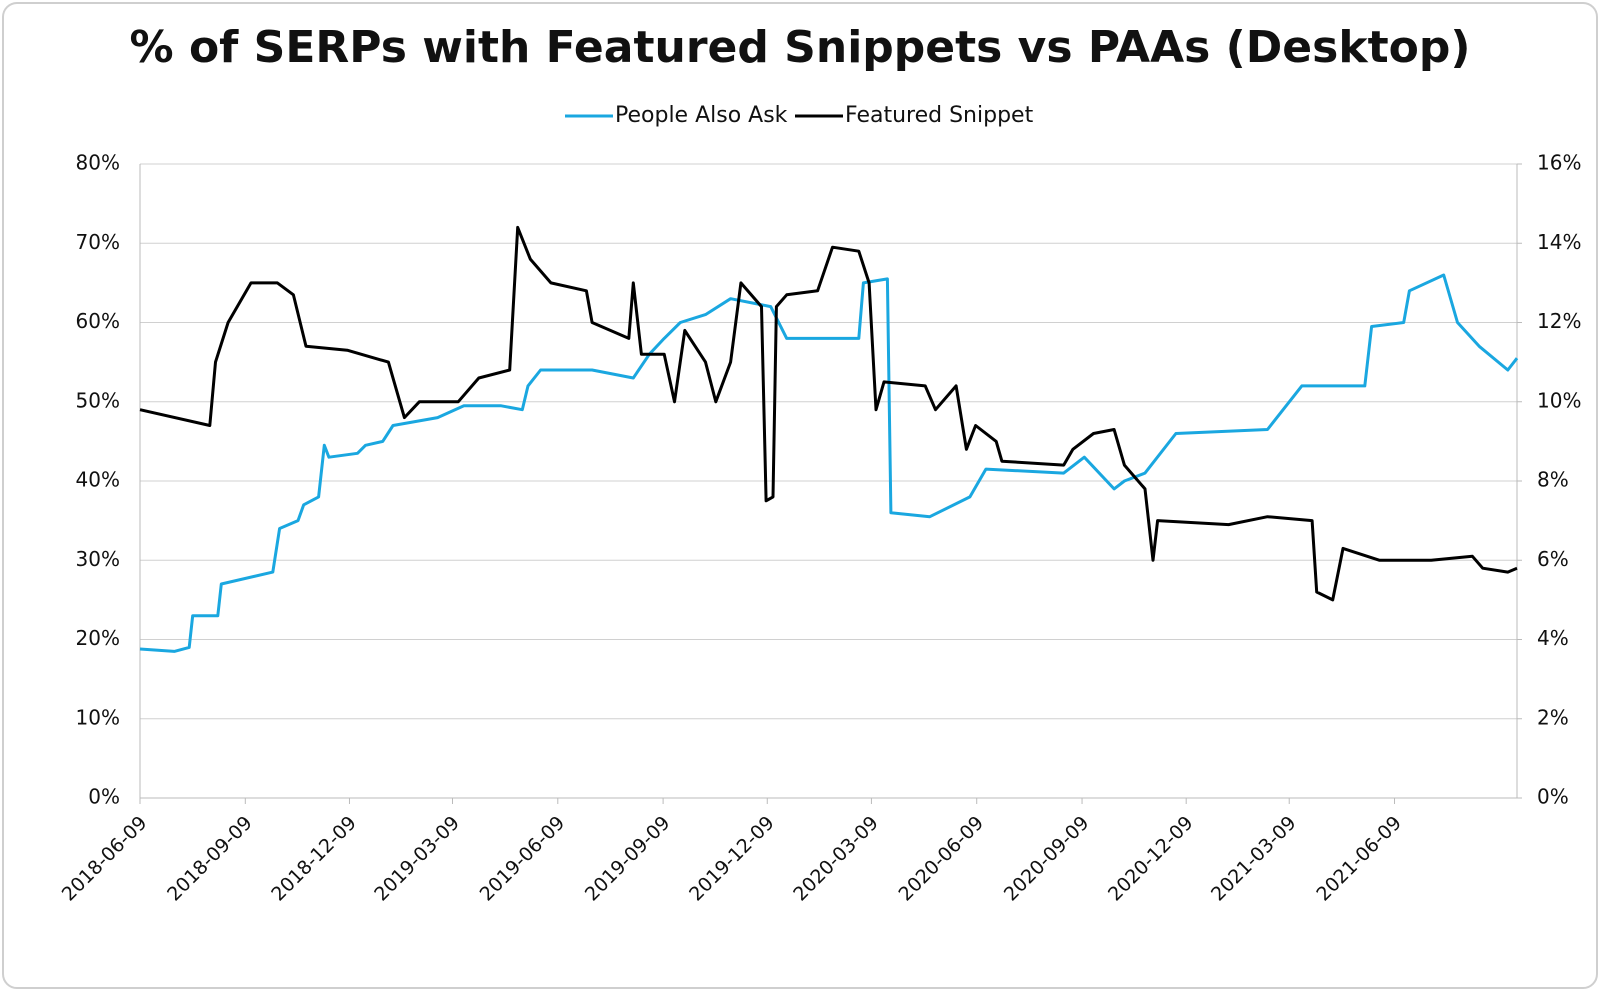  What do you see at coordinates (1553, 559) in the screenshot?
I see `y2-tick-label: 6%` at bounding box center [1553, 559].